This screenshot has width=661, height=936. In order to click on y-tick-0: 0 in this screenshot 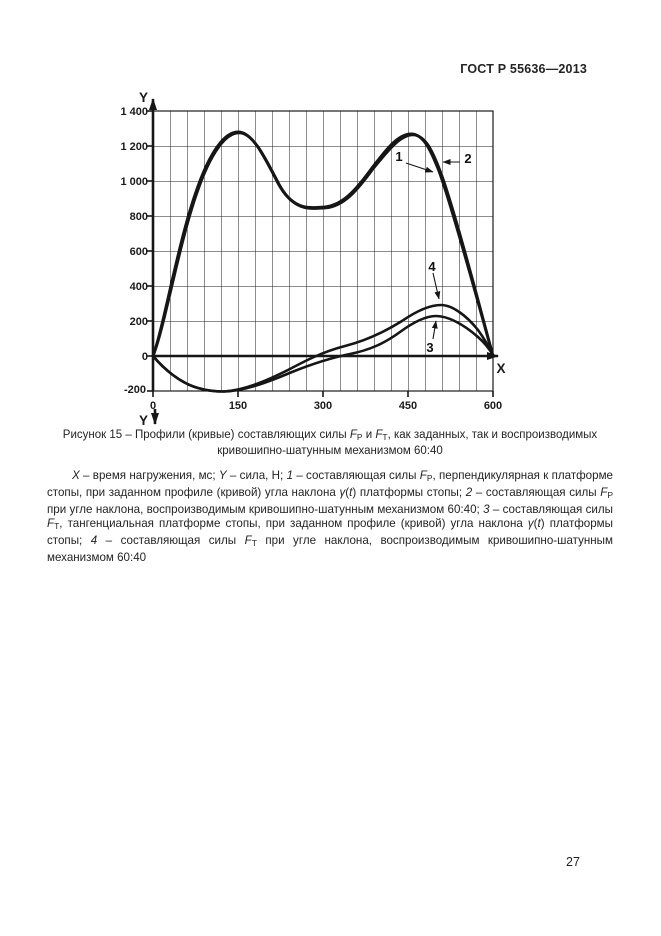, I will do `click(145, 357)`.